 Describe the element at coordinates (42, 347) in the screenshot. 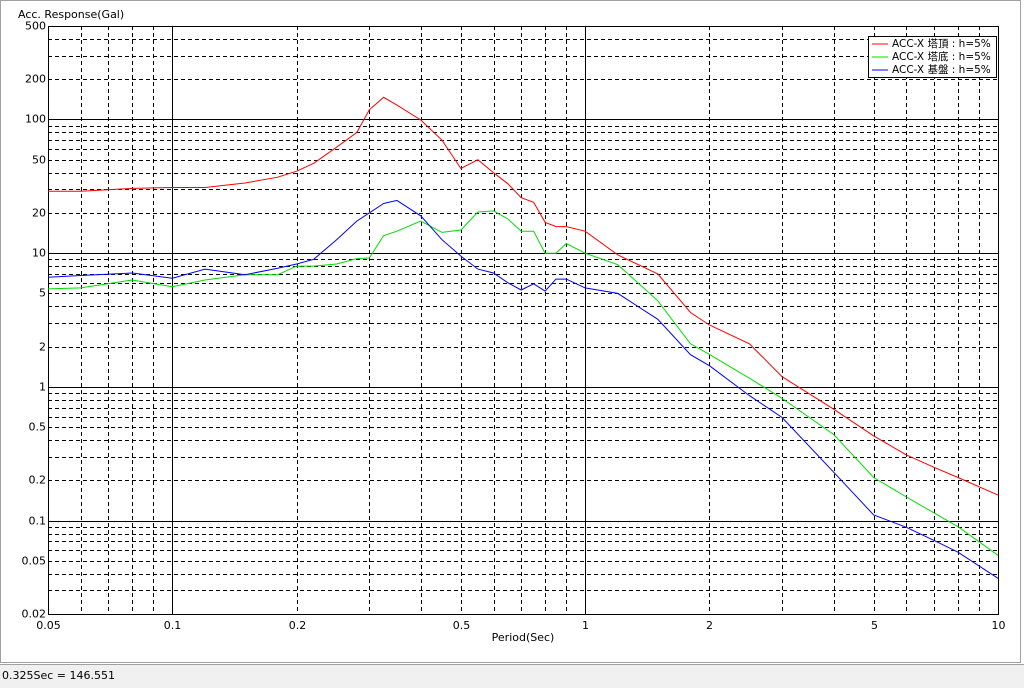

I see `y-tick-label: 2` at that location.